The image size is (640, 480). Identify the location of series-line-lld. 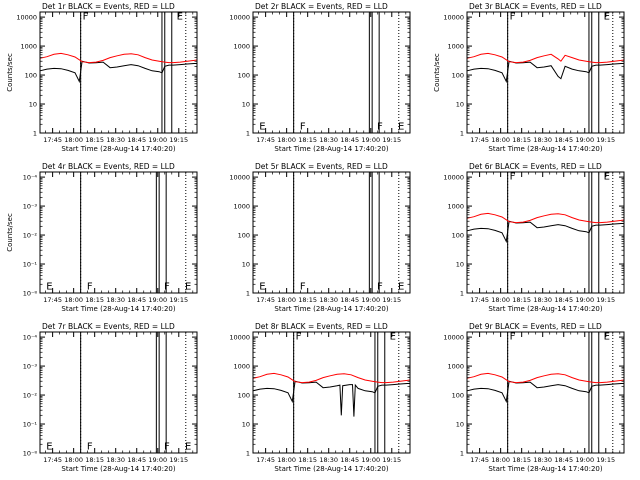
(545, 58).